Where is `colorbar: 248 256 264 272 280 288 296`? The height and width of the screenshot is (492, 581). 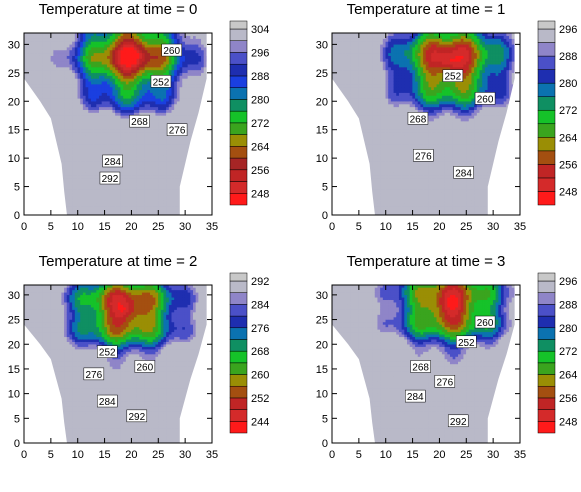 colorbar: 248 256 264 272 280 288 296 is located at coordinates (557, 113).